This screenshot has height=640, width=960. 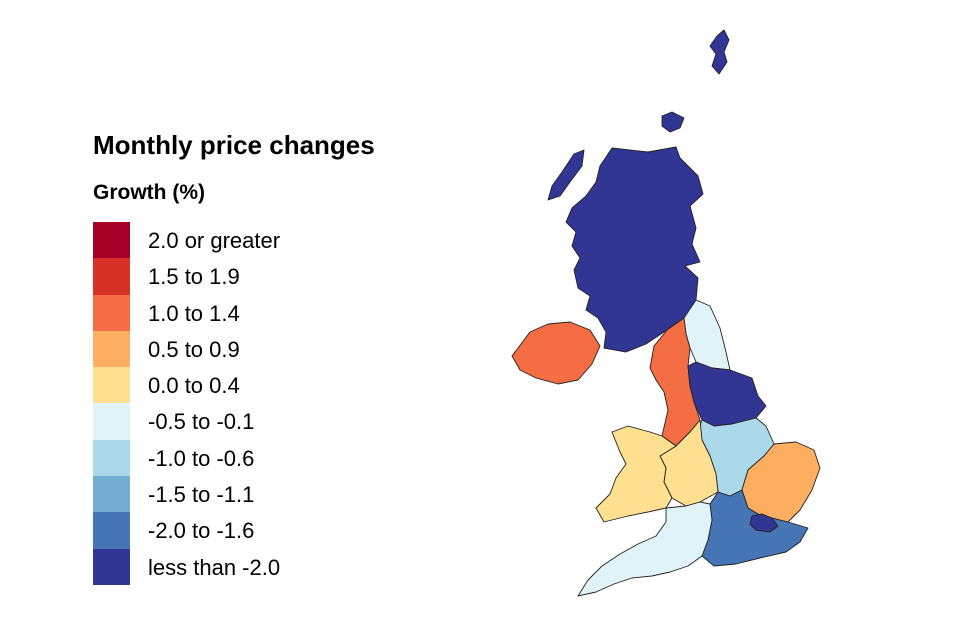 I want to click on region-scotland-orkney, so click(x=673, y=122).